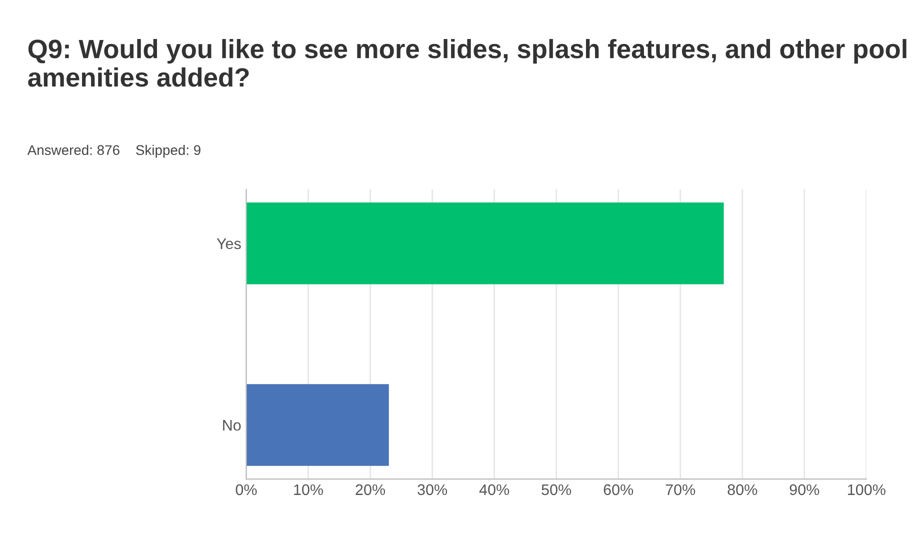 The height and width of the screenshot is (557, 912). I want to click on y-tick-label: No, so click(232, 425).